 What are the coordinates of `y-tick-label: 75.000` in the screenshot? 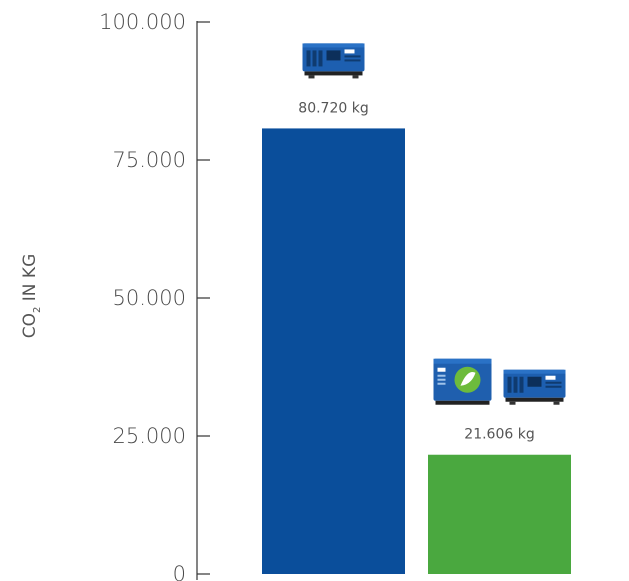 It's located at (149, 160).